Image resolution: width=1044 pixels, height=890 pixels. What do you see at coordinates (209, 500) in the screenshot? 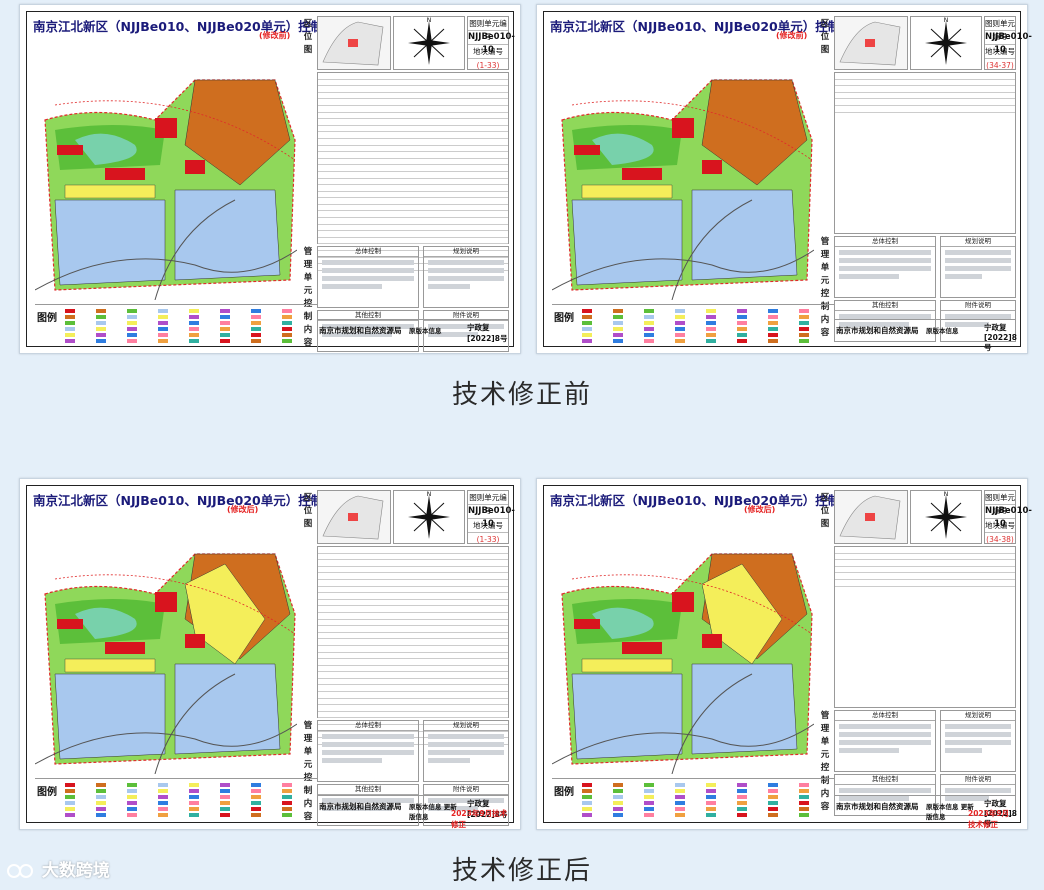
I see `sheet-title: 南京江北新区（NJJBe010、NJJBe020单元）控制性详细规划` at bounding box center [209, 500].